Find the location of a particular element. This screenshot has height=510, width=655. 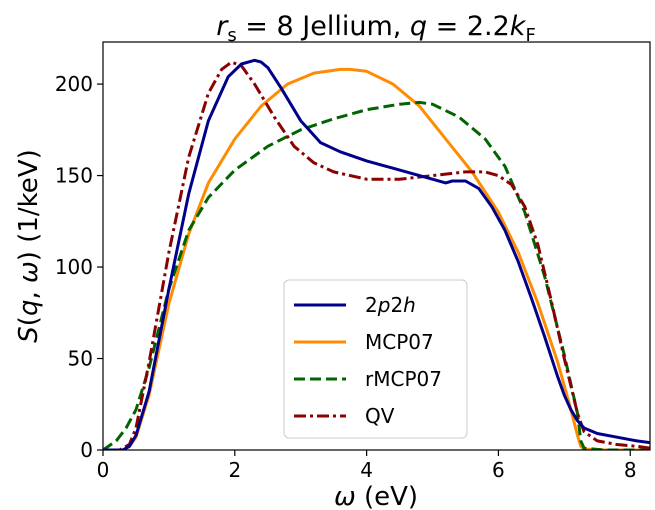

y-label-unit: (1/keV) is located at coordinates (29, 200).